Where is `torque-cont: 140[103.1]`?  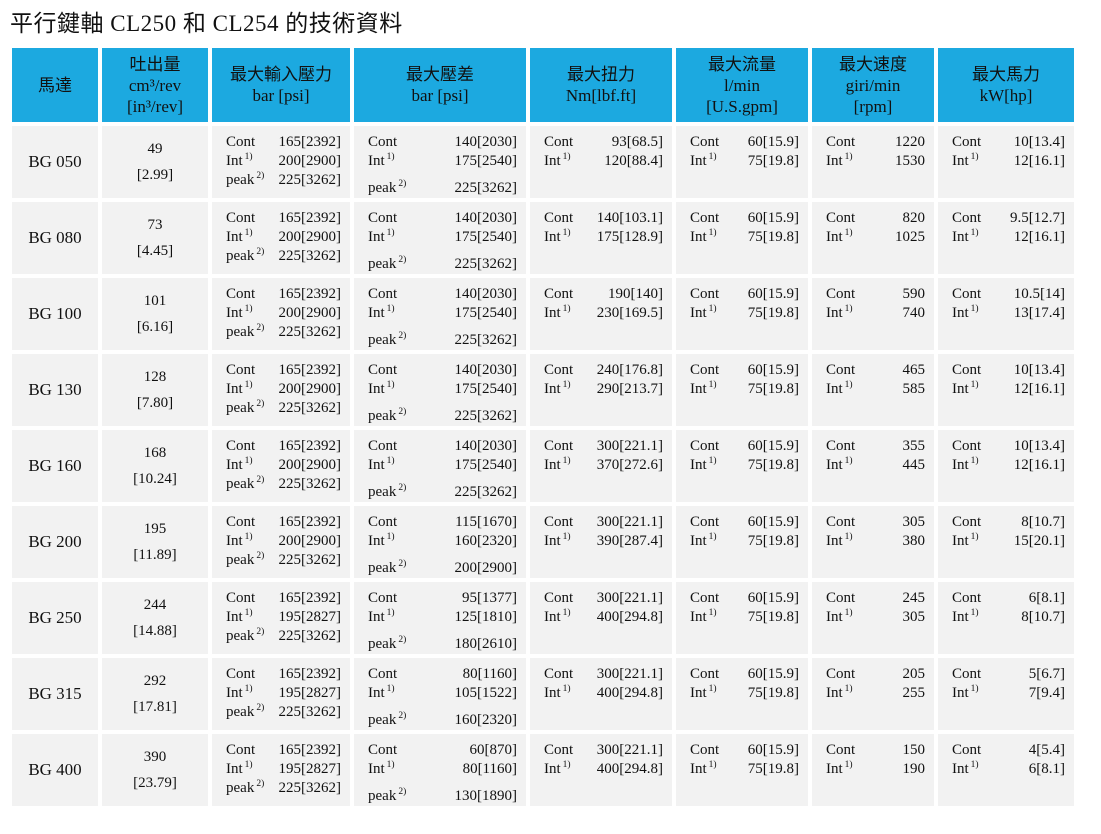 torque-cont: 140[103.1] is located at coordinates (629, 218).